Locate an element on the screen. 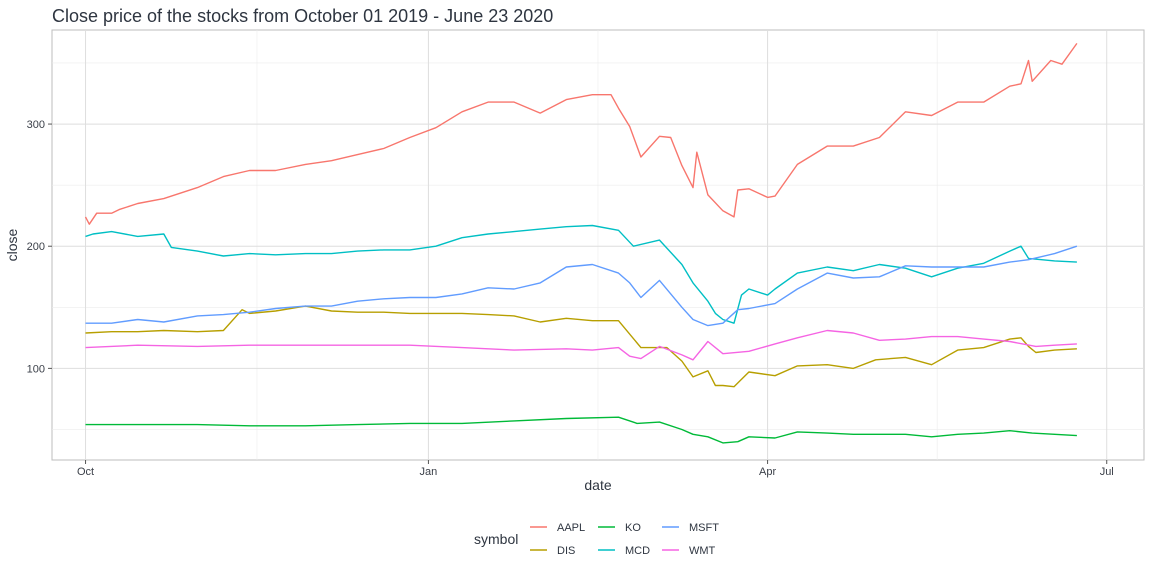  legend-label: MSFT is located at coordinates (704, 528).